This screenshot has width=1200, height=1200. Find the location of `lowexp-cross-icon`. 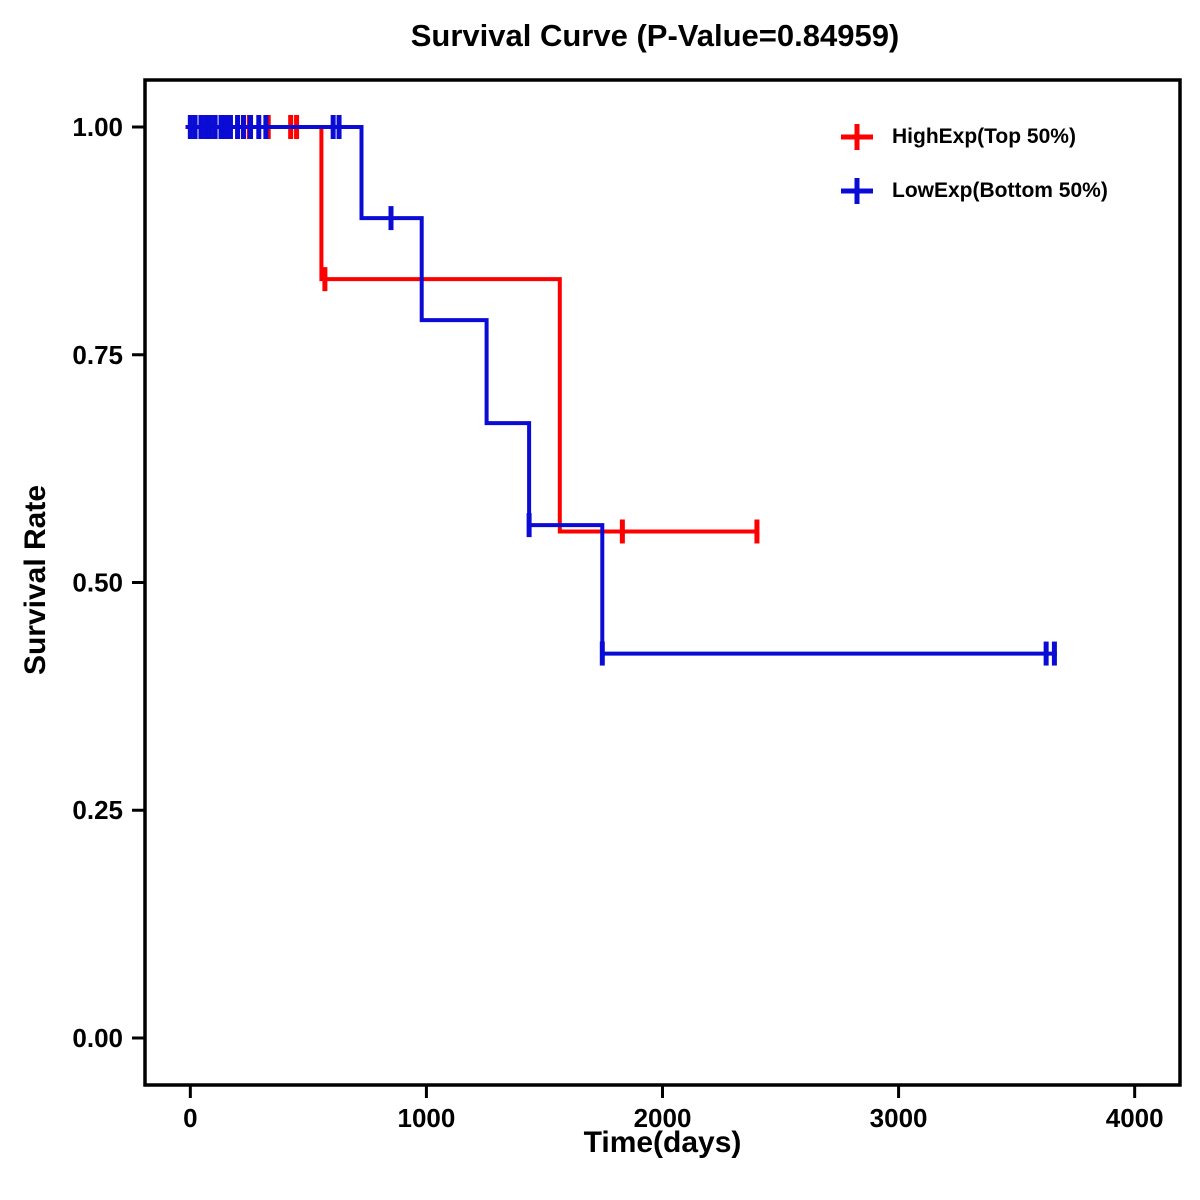

lowexp-cross-icon is located at coordinates (857, 191).